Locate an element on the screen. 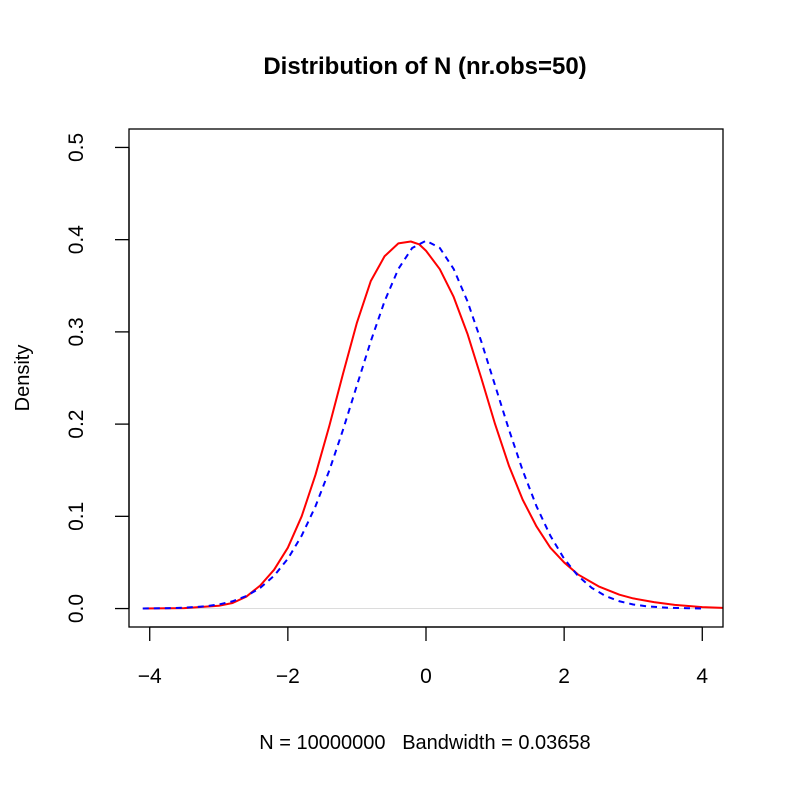 This screenshot has width=789, height=789. chart-title: Distribution of N (nr.obs=50) is located at coordinates (424, 66).